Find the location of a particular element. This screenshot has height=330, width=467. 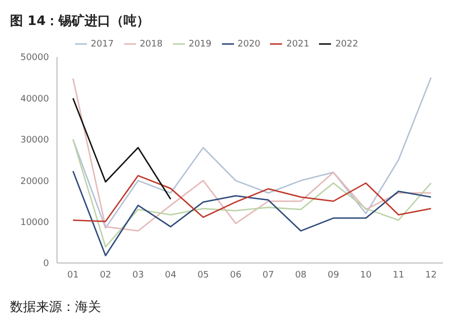

x-tick-label: 09 is located at coordinates (334, 275).